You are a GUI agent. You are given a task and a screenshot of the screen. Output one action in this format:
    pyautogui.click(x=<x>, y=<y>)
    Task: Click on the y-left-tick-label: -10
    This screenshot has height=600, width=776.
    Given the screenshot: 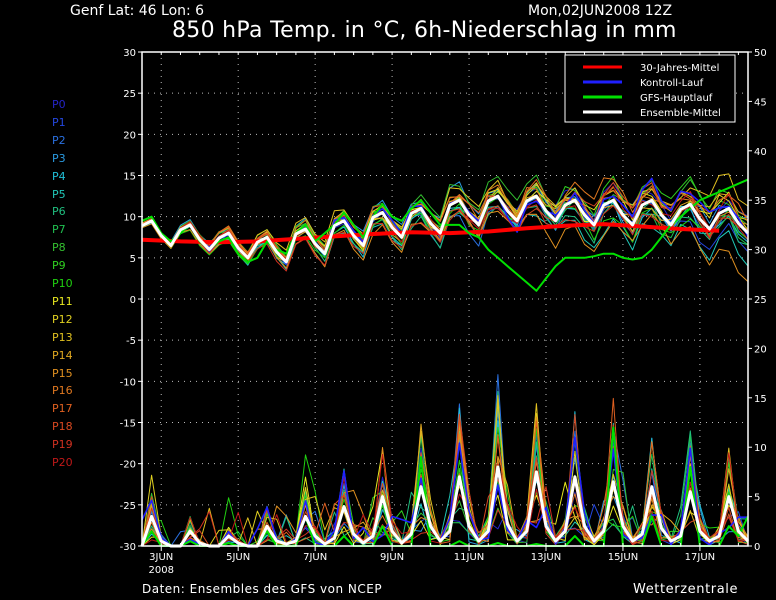 What is the action you would take?
    pyautogui.click(x=128, y=382)
    